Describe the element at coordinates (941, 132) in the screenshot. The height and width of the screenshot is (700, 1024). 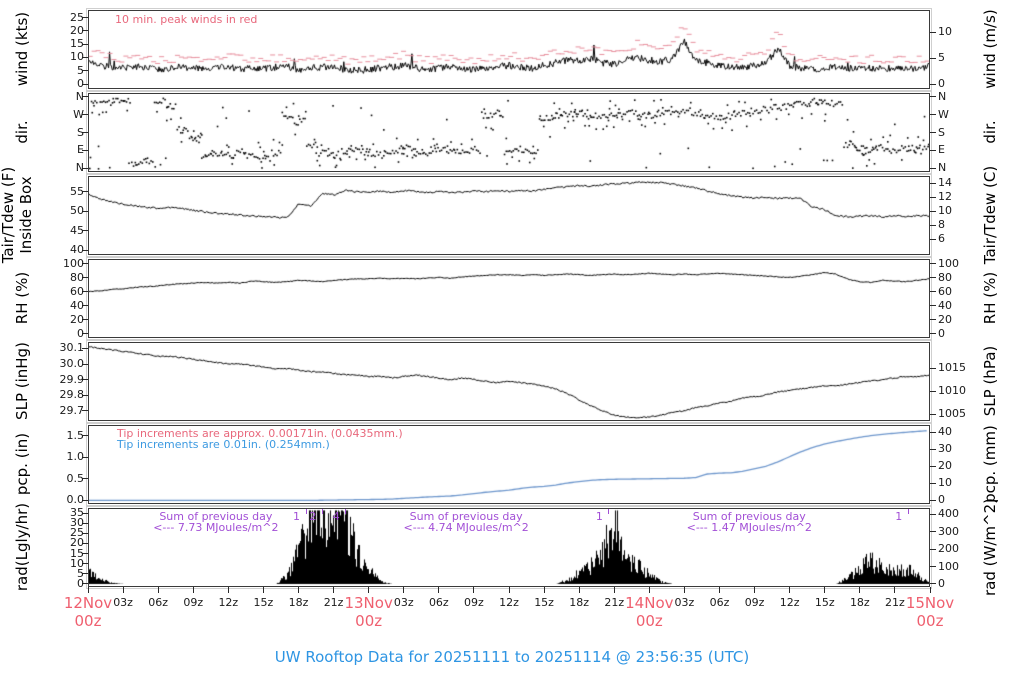
I see `right-tick-label: S` at that location.